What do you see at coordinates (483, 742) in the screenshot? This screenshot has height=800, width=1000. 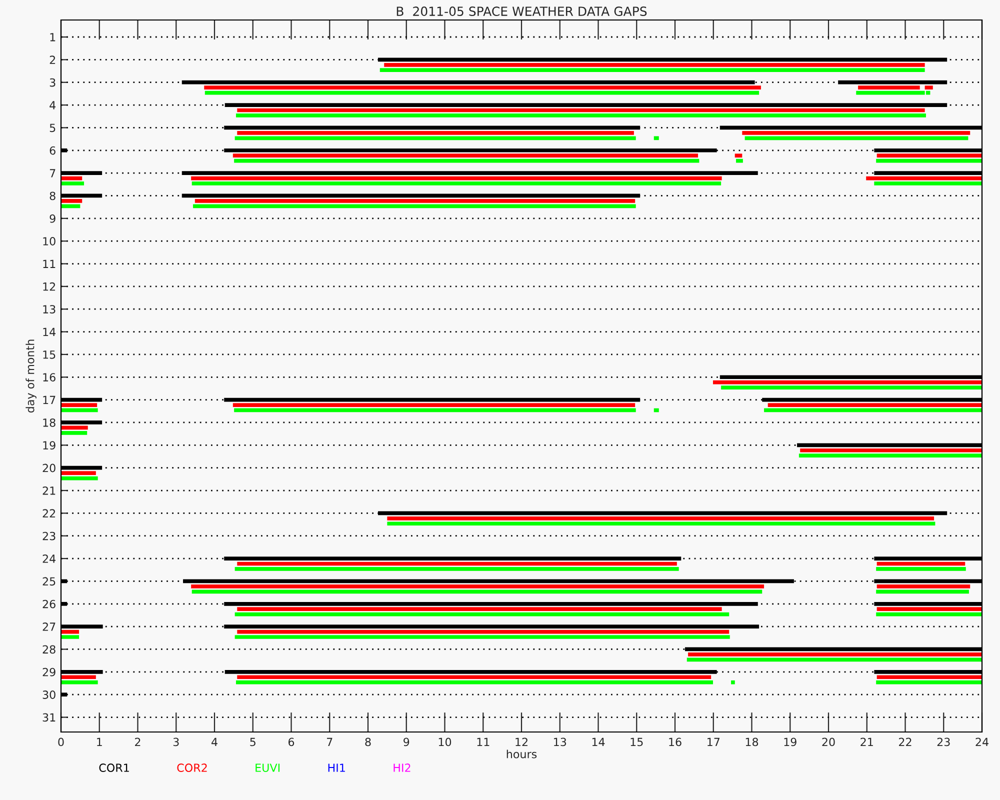 I see `x-tick-label: 11` at bounding box center [483, 742].